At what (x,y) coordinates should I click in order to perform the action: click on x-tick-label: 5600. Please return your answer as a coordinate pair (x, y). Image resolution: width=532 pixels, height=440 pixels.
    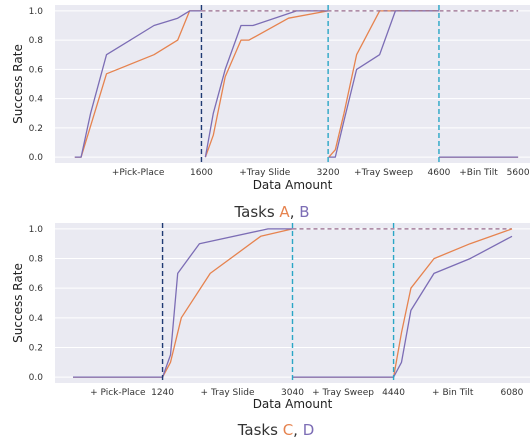
    Looking at the image, I should click on (518, 173).